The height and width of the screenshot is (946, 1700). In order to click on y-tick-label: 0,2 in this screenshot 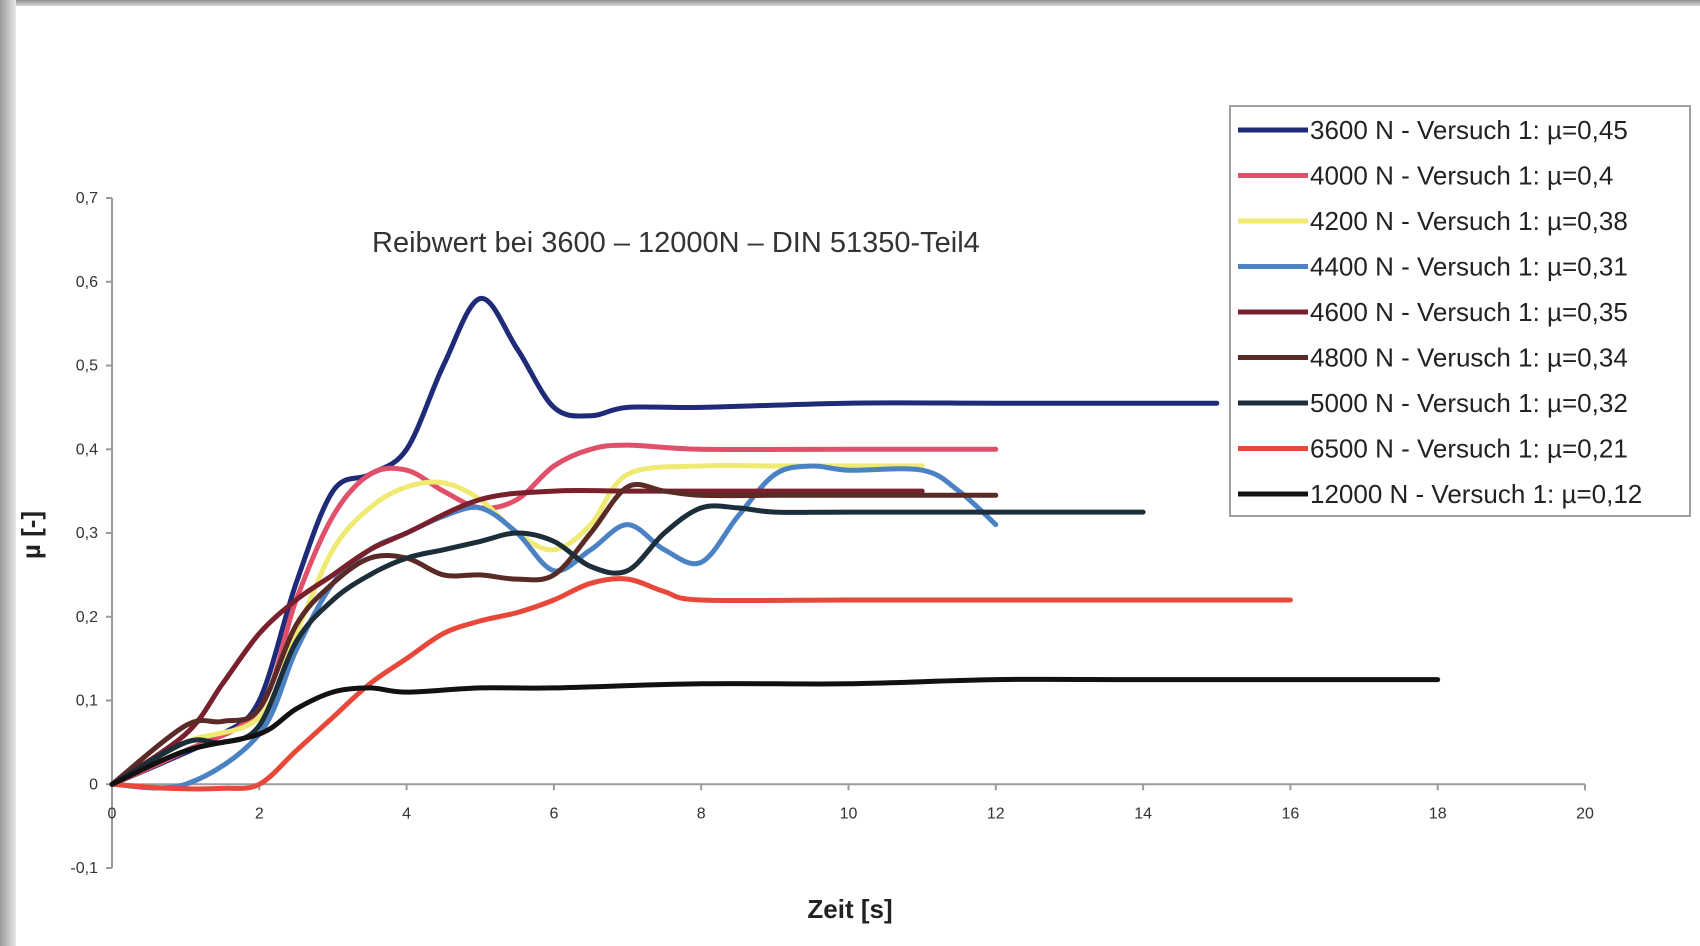, I will do `click(87, 617)`.